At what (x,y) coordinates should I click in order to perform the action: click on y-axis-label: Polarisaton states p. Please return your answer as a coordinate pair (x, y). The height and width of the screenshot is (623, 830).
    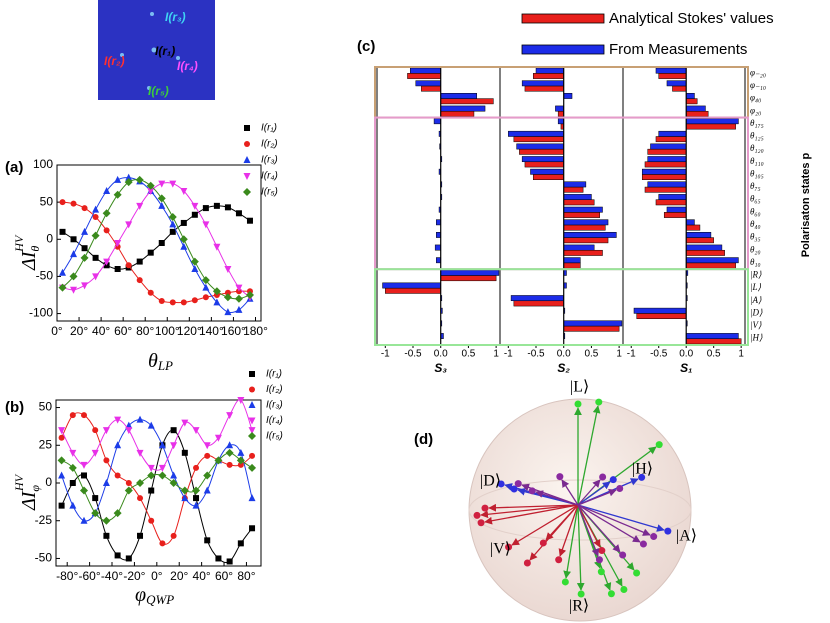
    Looking at the image, I should click on (806, 204).